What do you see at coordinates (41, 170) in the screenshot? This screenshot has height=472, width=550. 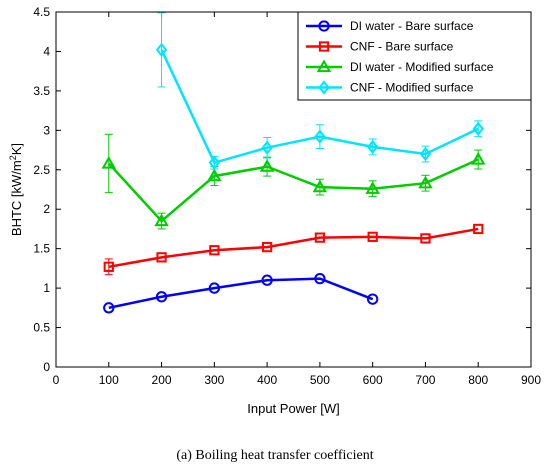 I see `y-tick-label: 2.5` at bounding box center [41, 170].